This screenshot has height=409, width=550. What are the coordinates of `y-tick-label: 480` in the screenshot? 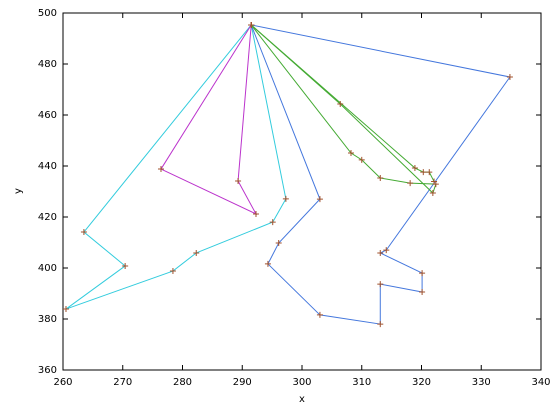 It's located at (47, 64).